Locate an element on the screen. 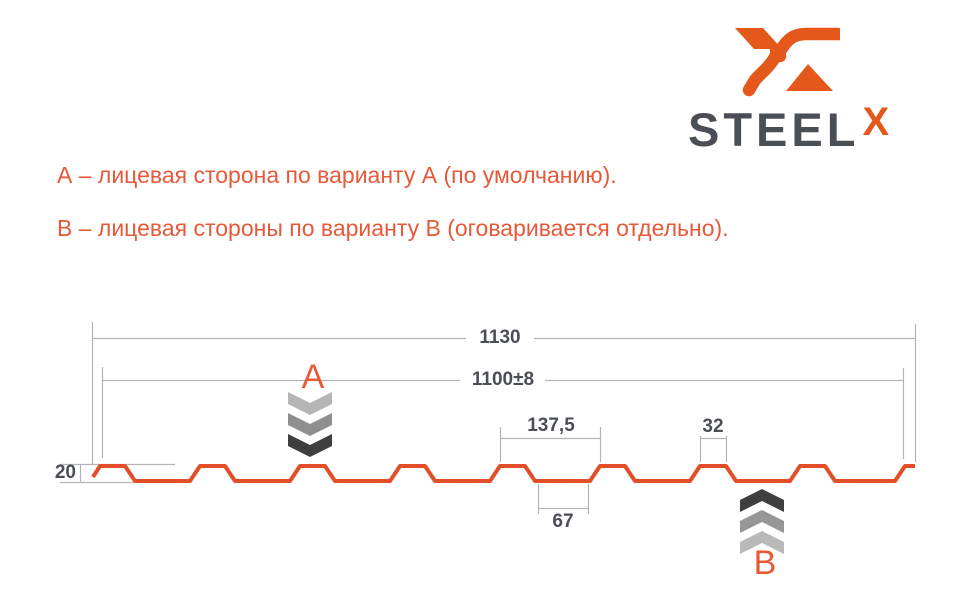 This screenshot has height=597, width=970. logo-top-left-arm is located at coordinates (758, 38).